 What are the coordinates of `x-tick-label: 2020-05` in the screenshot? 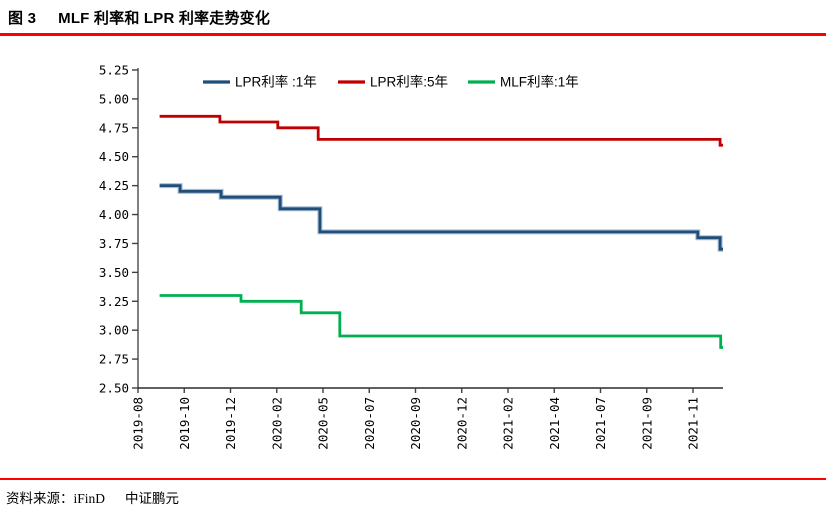 It's located at (323, 423).